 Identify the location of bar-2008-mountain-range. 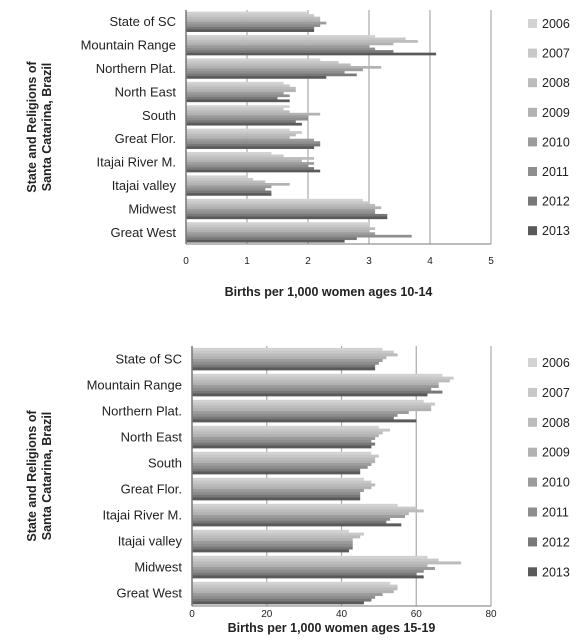
(302, 41).